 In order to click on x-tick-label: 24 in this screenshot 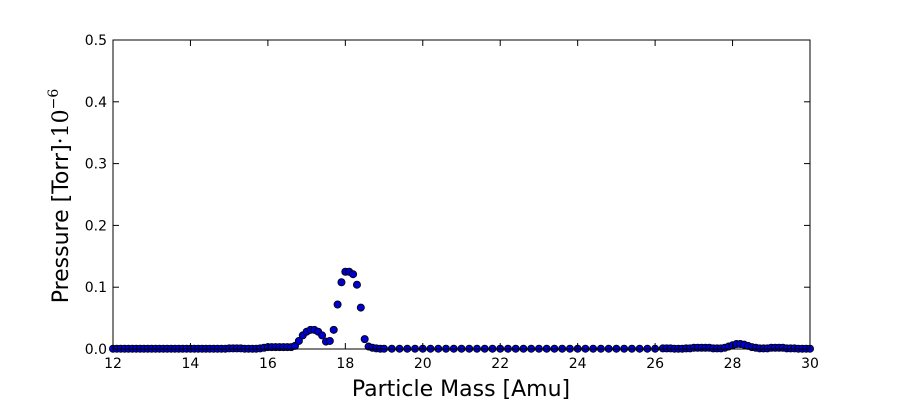, I will do `click(578, 364)`.